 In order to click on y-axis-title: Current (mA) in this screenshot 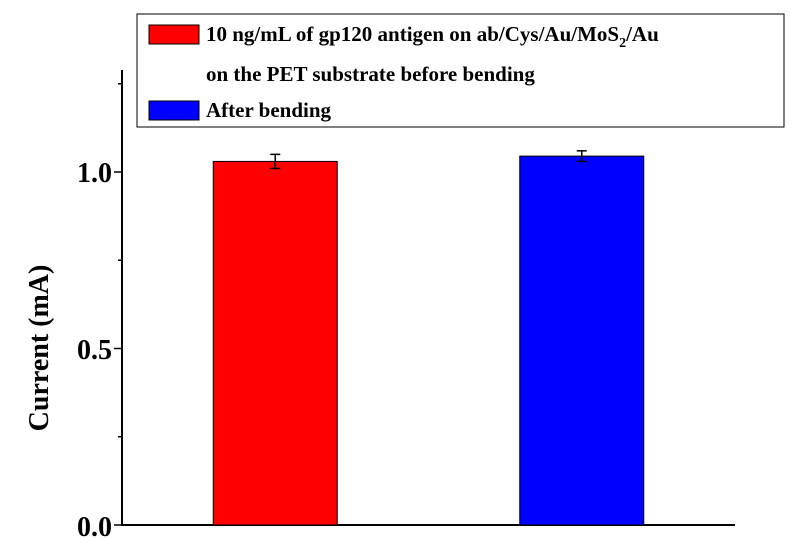, I will do `click(39, 348)`.